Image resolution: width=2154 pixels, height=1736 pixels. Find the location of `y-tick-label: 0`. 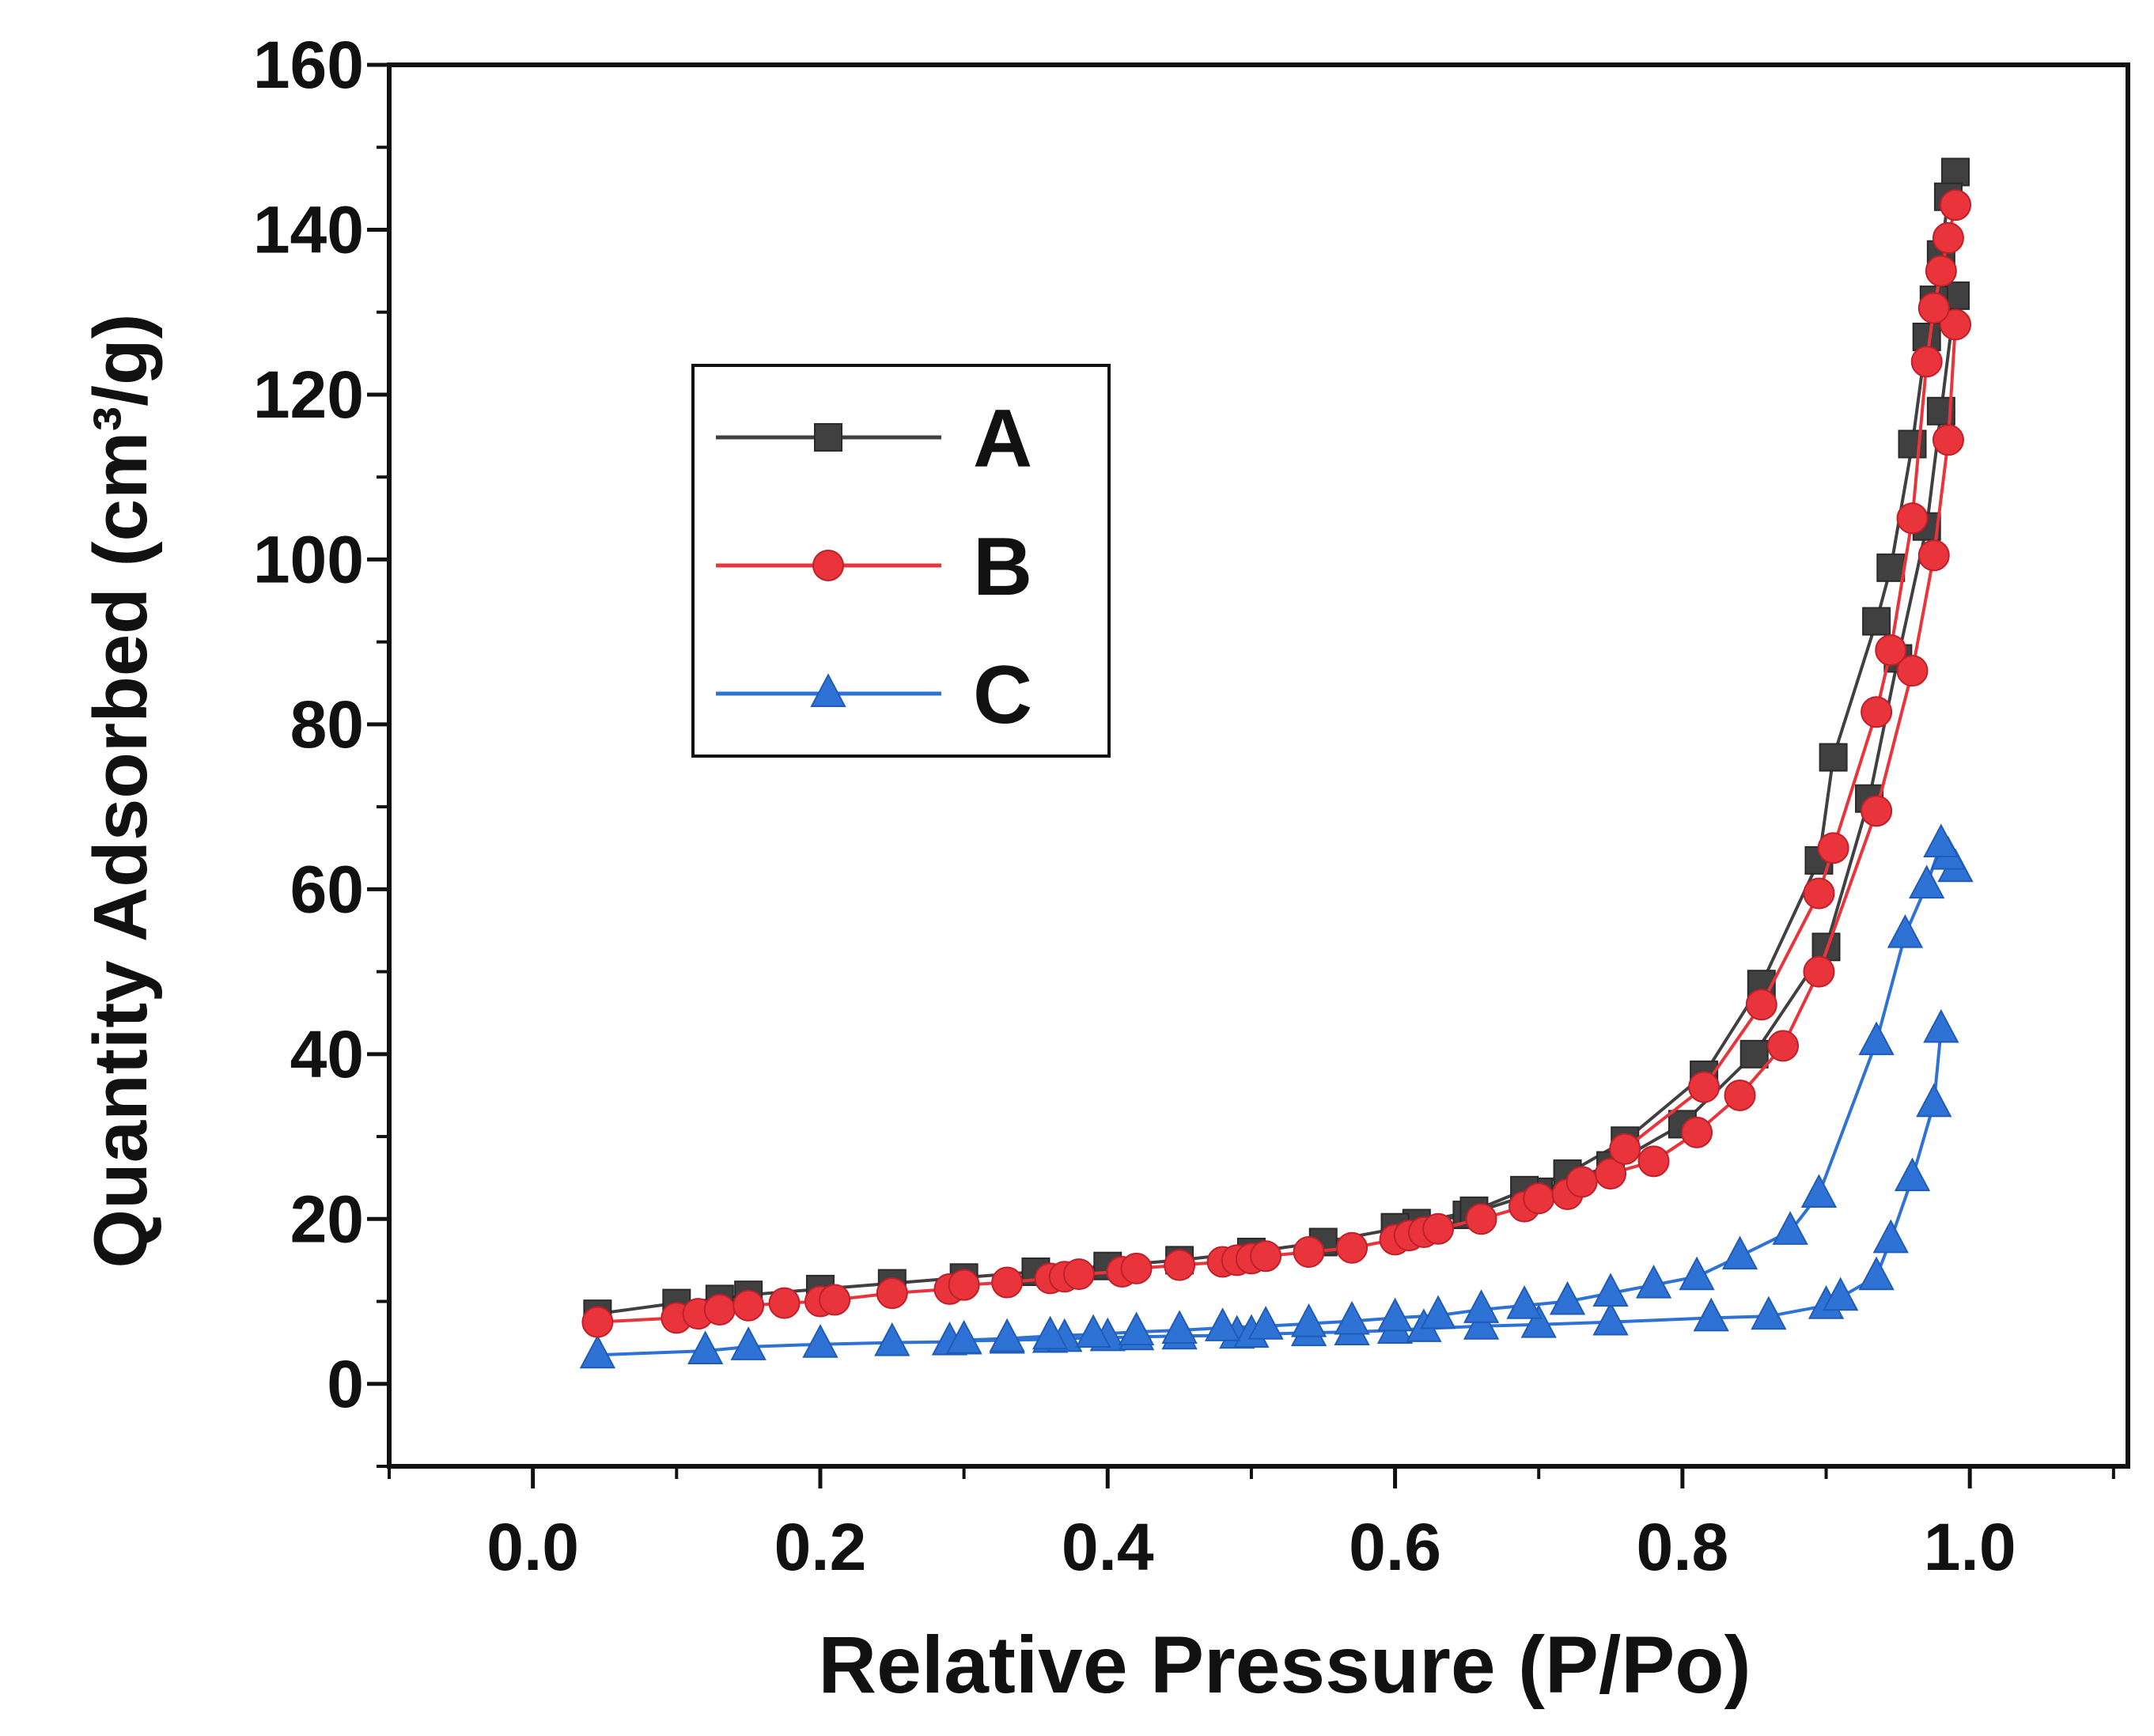

y-tick-label: 0 is located at coordinates (345, 1384).